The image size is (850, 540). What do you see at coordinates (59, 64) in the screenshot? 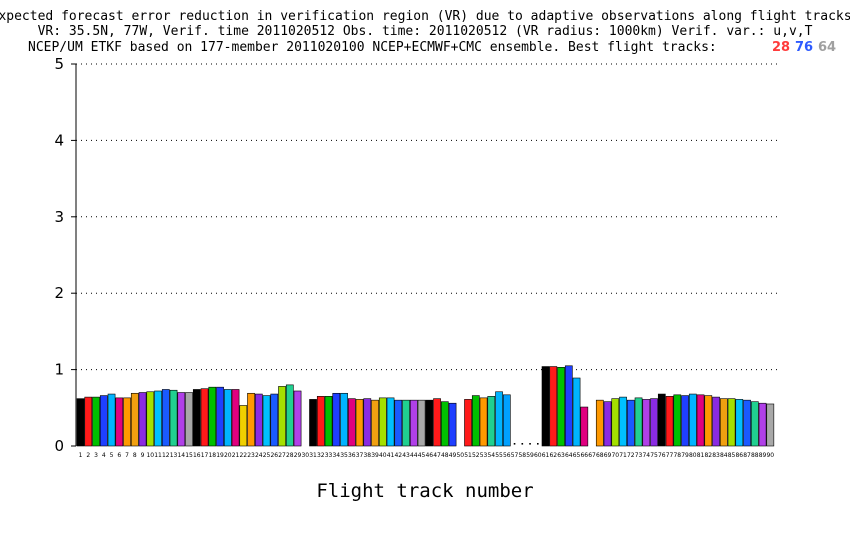
I see `y-tick-label: 5` at bounding box center [59, 64].